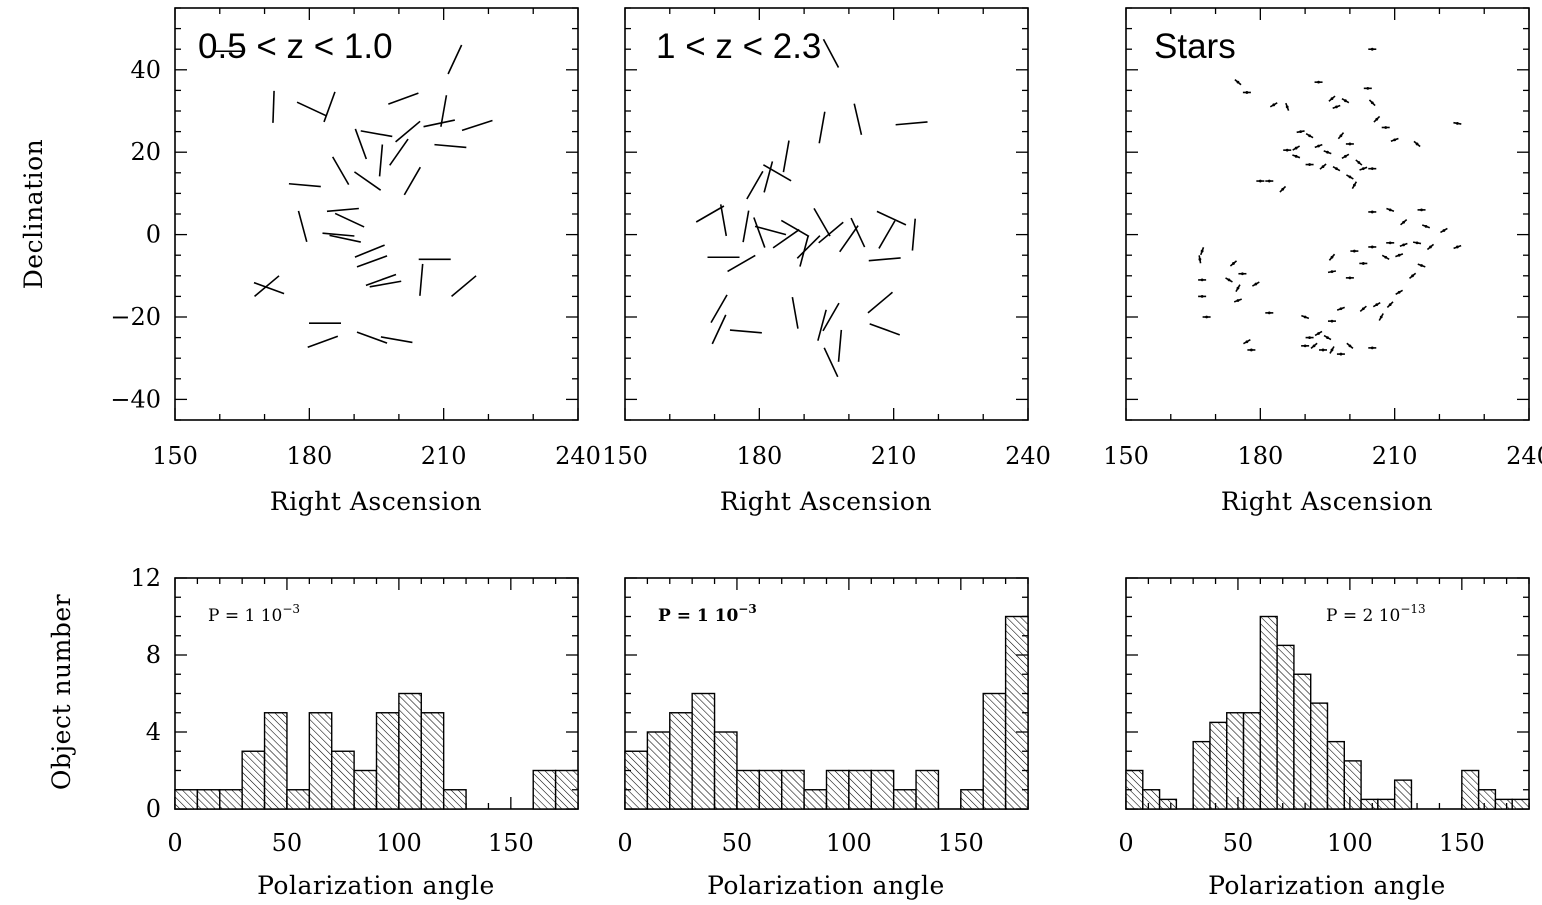 This screenshot has width=1542, height=905. I want to click on axis-ticks: 0 50 100 150, so click(1324, 717).